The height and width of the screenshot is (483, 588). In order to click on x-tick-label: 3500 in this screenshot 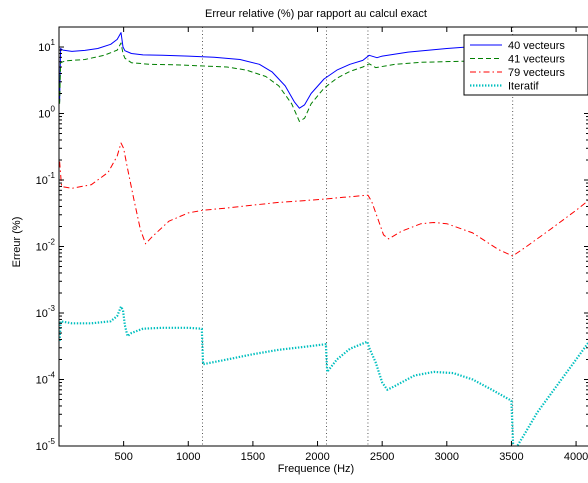, I will do `click(511, 457)`.